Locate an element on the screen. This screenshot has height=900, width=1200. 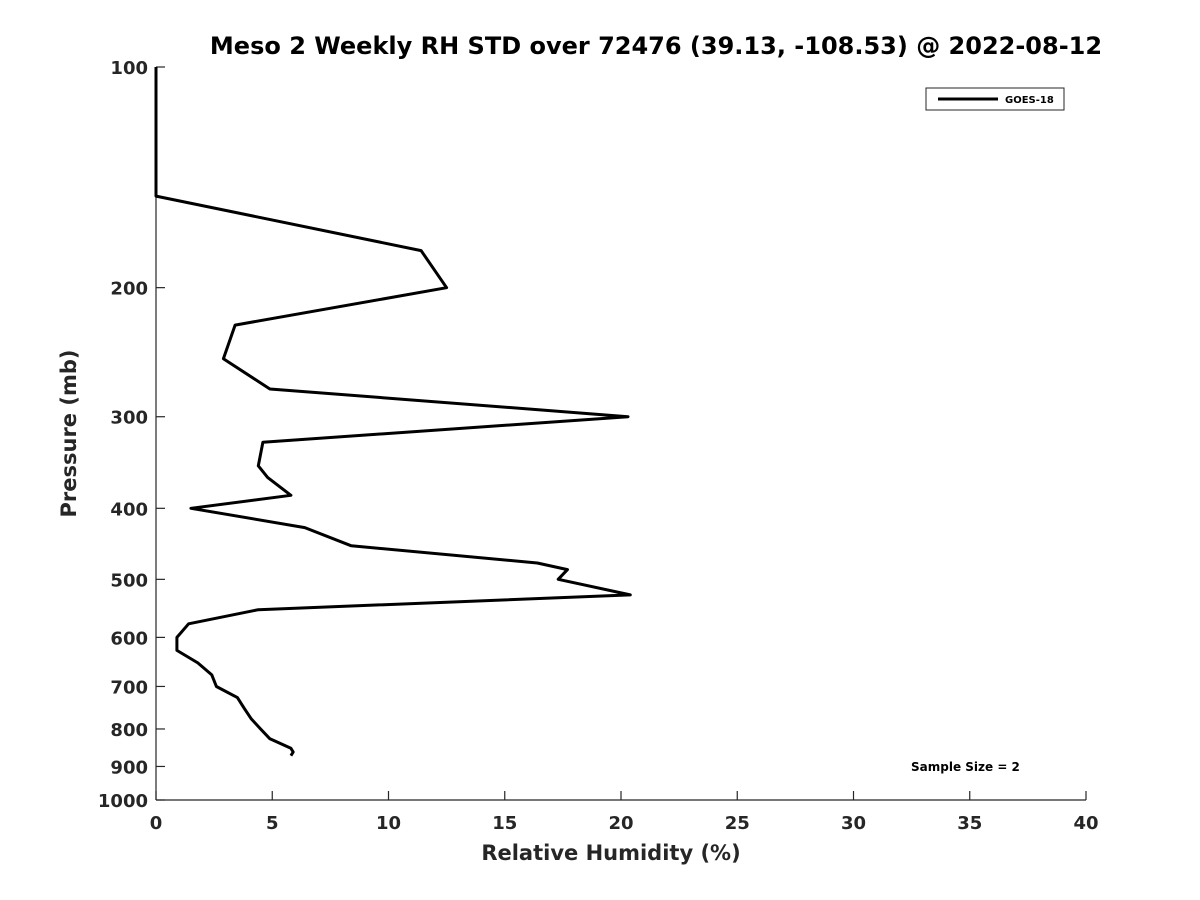
x-tick-label: 25 is located at coordinates (737, 823).